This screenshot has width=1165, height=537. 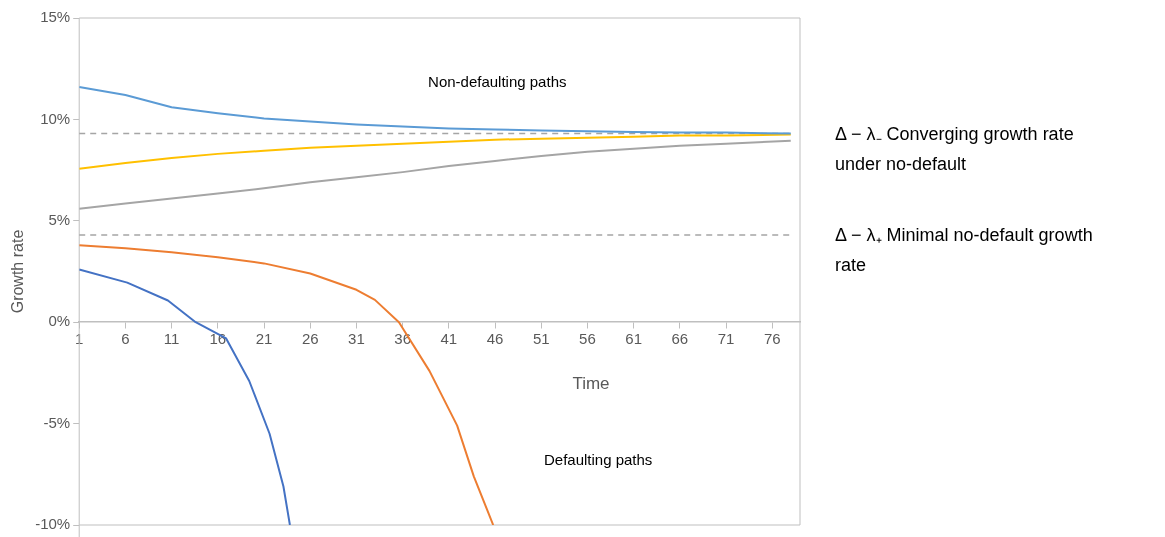 What do you see at coordinates (59, 219) in the screenshot?
I see `y-tick-label: 5%` at bounding box center [59, 219].